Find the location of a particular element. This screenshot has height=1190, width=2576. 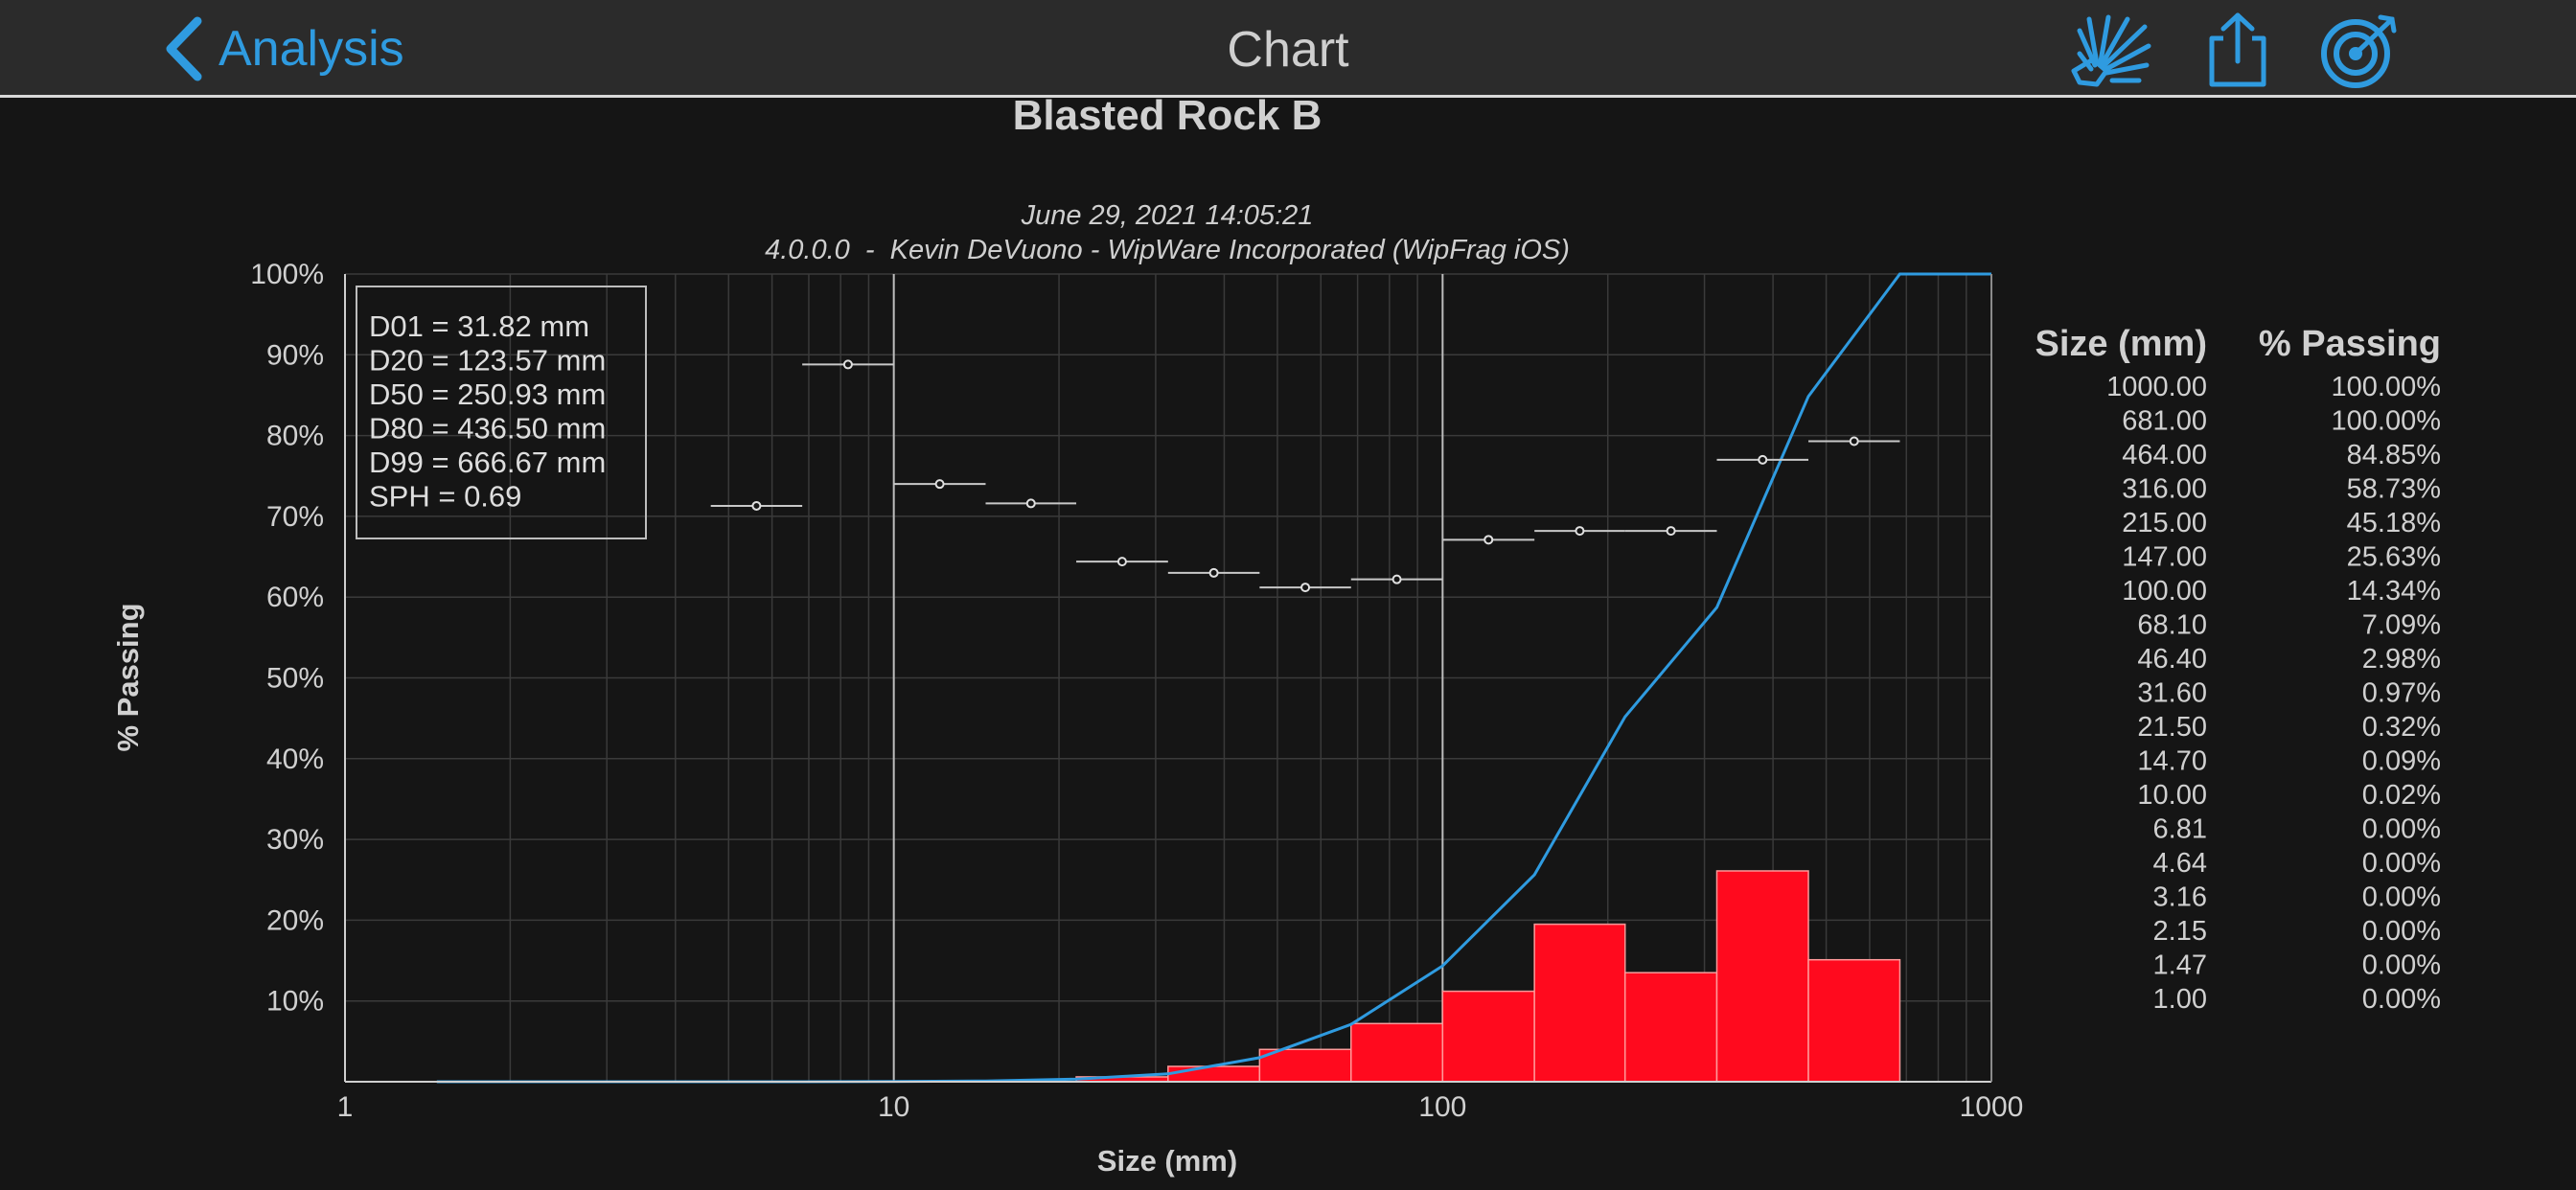

table-cell-passing: 14.34% is located at coordinates (2394, 591).